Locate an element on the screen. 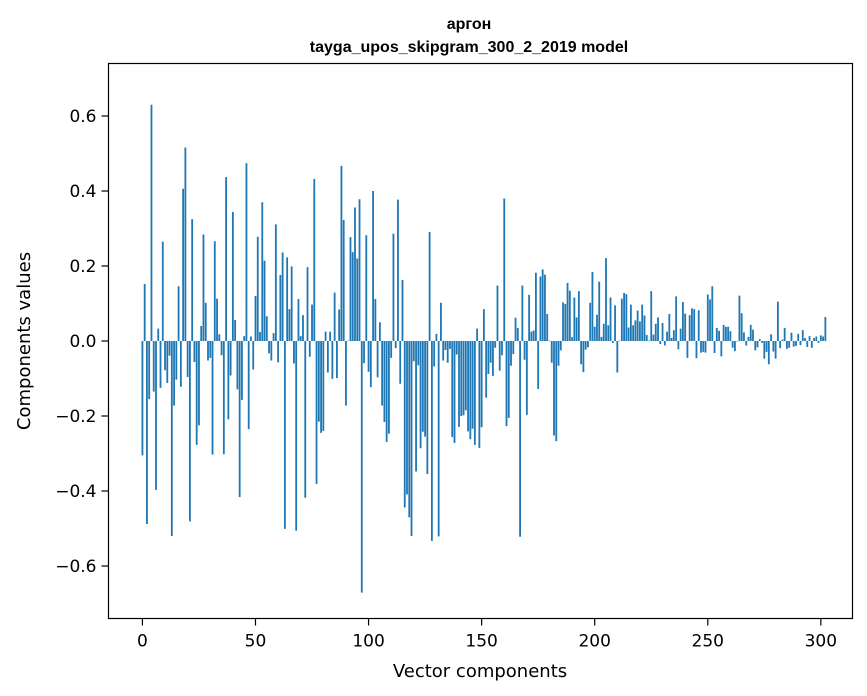  x-axis-ticks: 0 50 100 150 200 250 300 is located at coordinates (487, 635).